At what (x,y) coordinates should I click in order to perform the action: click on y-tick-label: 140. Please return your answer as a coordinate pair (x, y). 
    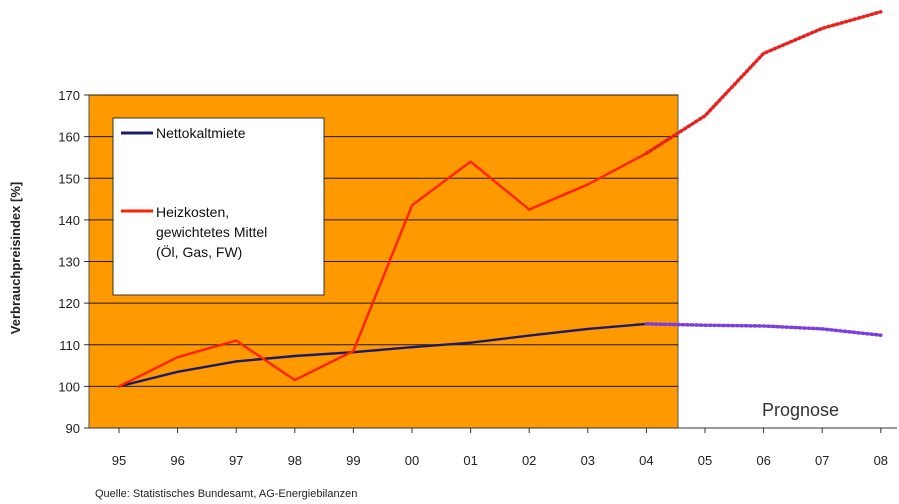
    Looking at the image, I should click on (69, 220).